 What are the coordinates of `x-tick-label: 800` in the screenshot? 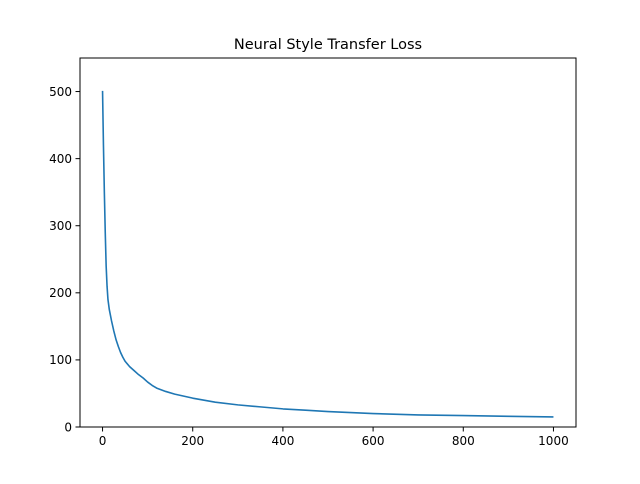 It's located at (463, 441).